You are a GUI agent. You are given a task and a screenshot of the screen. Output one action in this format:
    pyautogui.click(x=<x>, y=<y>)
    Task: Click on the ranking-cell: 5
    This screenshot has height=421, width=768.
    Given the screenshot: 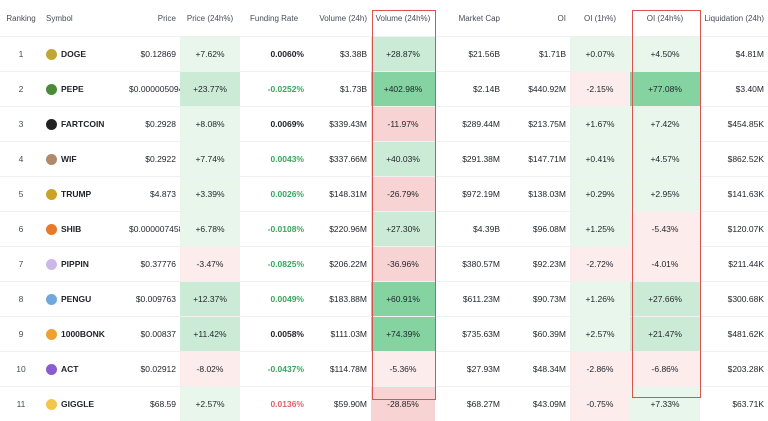 What is the action you would take?
    pyautogui.click(x=21, y=194)
    